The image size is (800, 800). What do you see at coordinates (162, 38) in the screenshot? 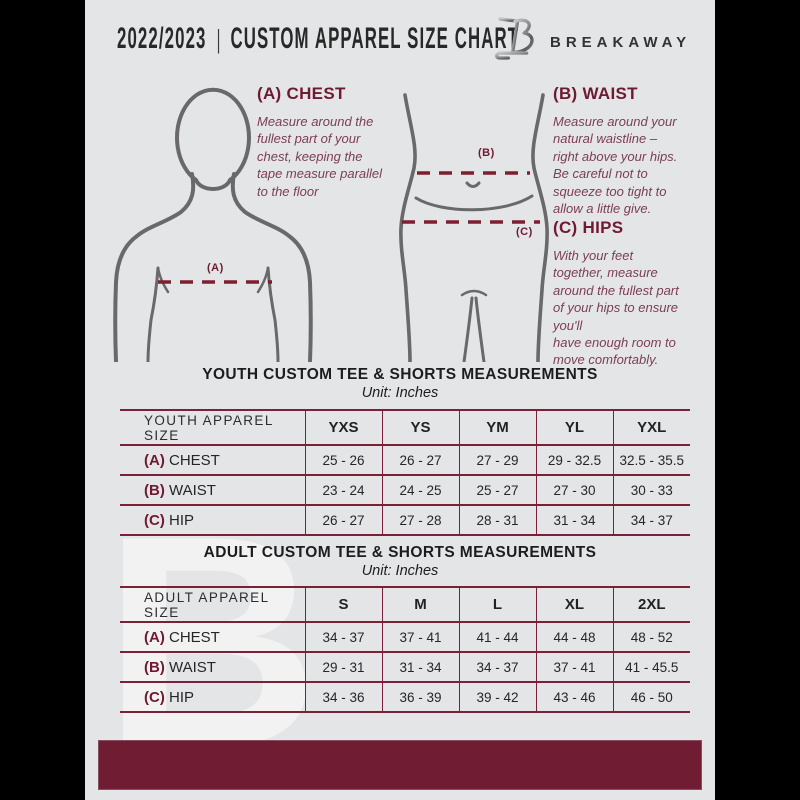
I see `season-label: 2022/2023` at bounding box center [162, 38].